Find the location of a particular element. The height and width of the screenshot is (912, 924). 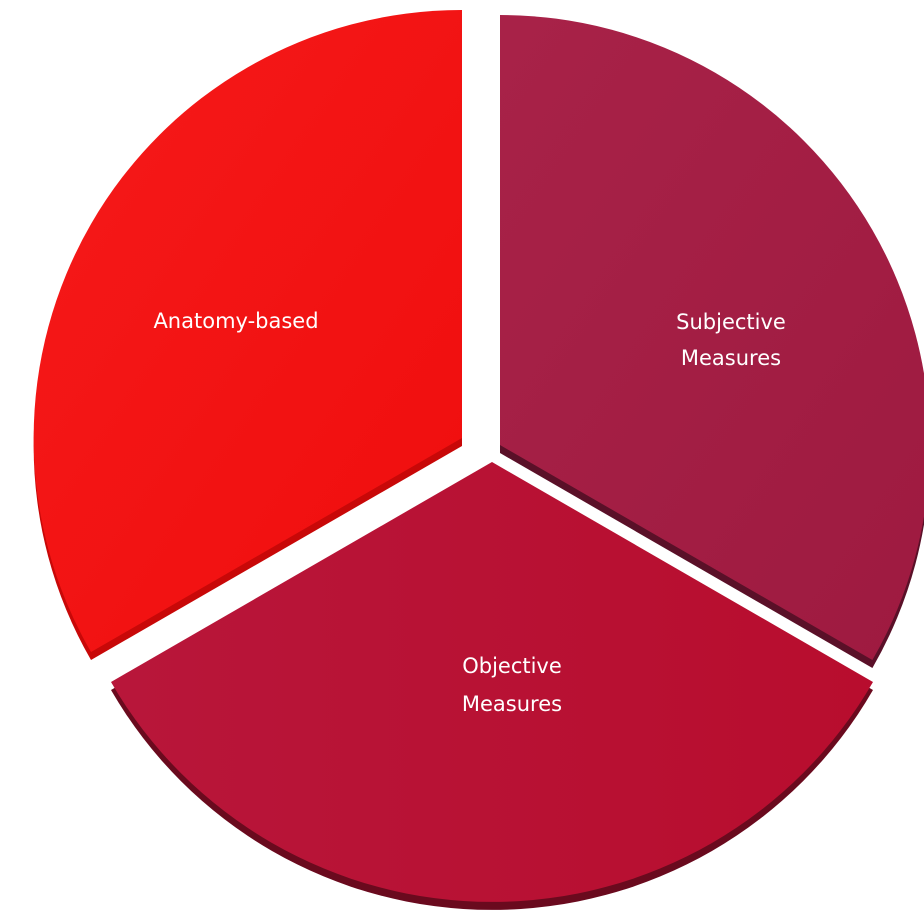

segment-label: Subjective is located at coordinates (731, 322).